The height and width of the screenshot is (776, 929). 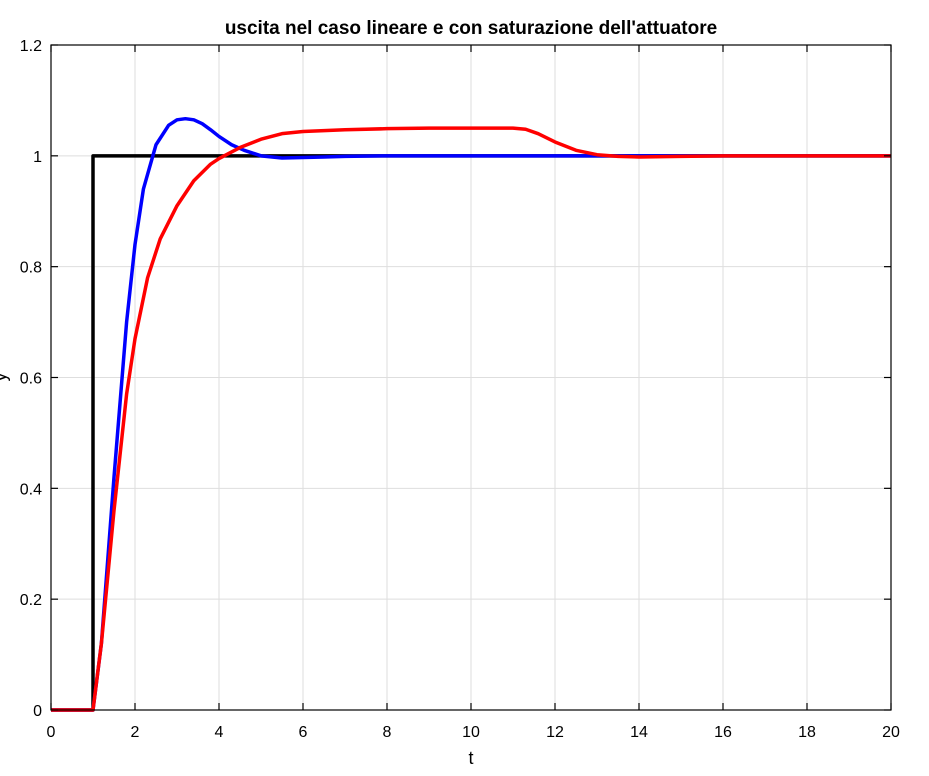 I want to click on y-axis-label: y, so click(x=5, y=377).